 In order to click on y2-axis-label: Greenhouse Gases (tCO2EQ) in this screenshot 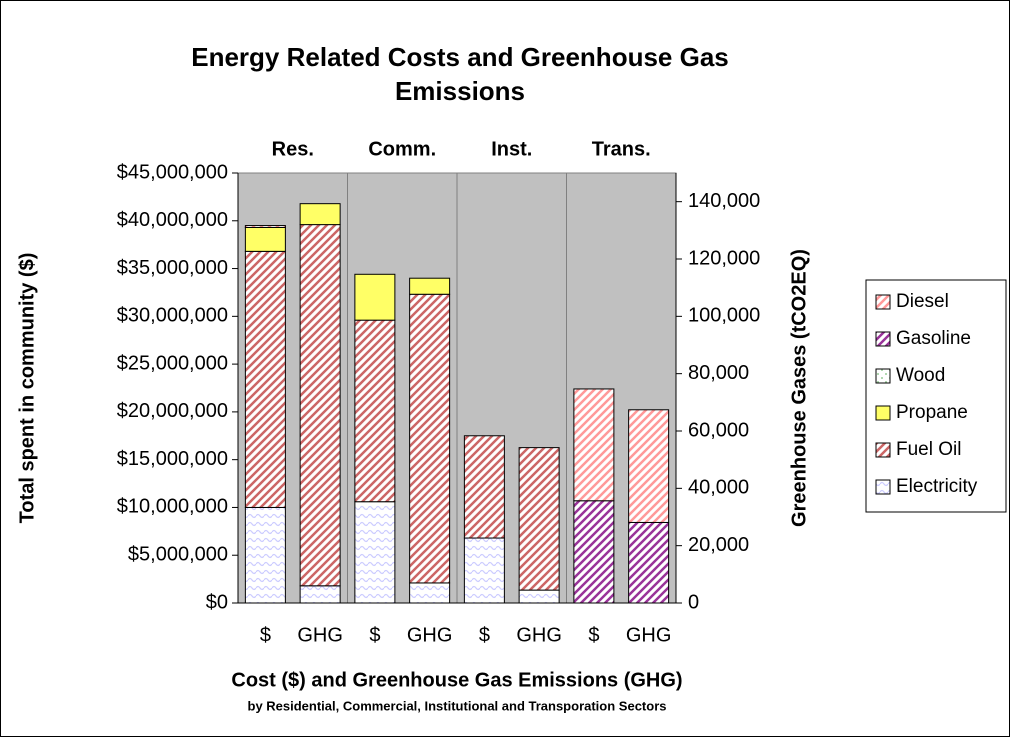, I will do `click(799, 388)`.